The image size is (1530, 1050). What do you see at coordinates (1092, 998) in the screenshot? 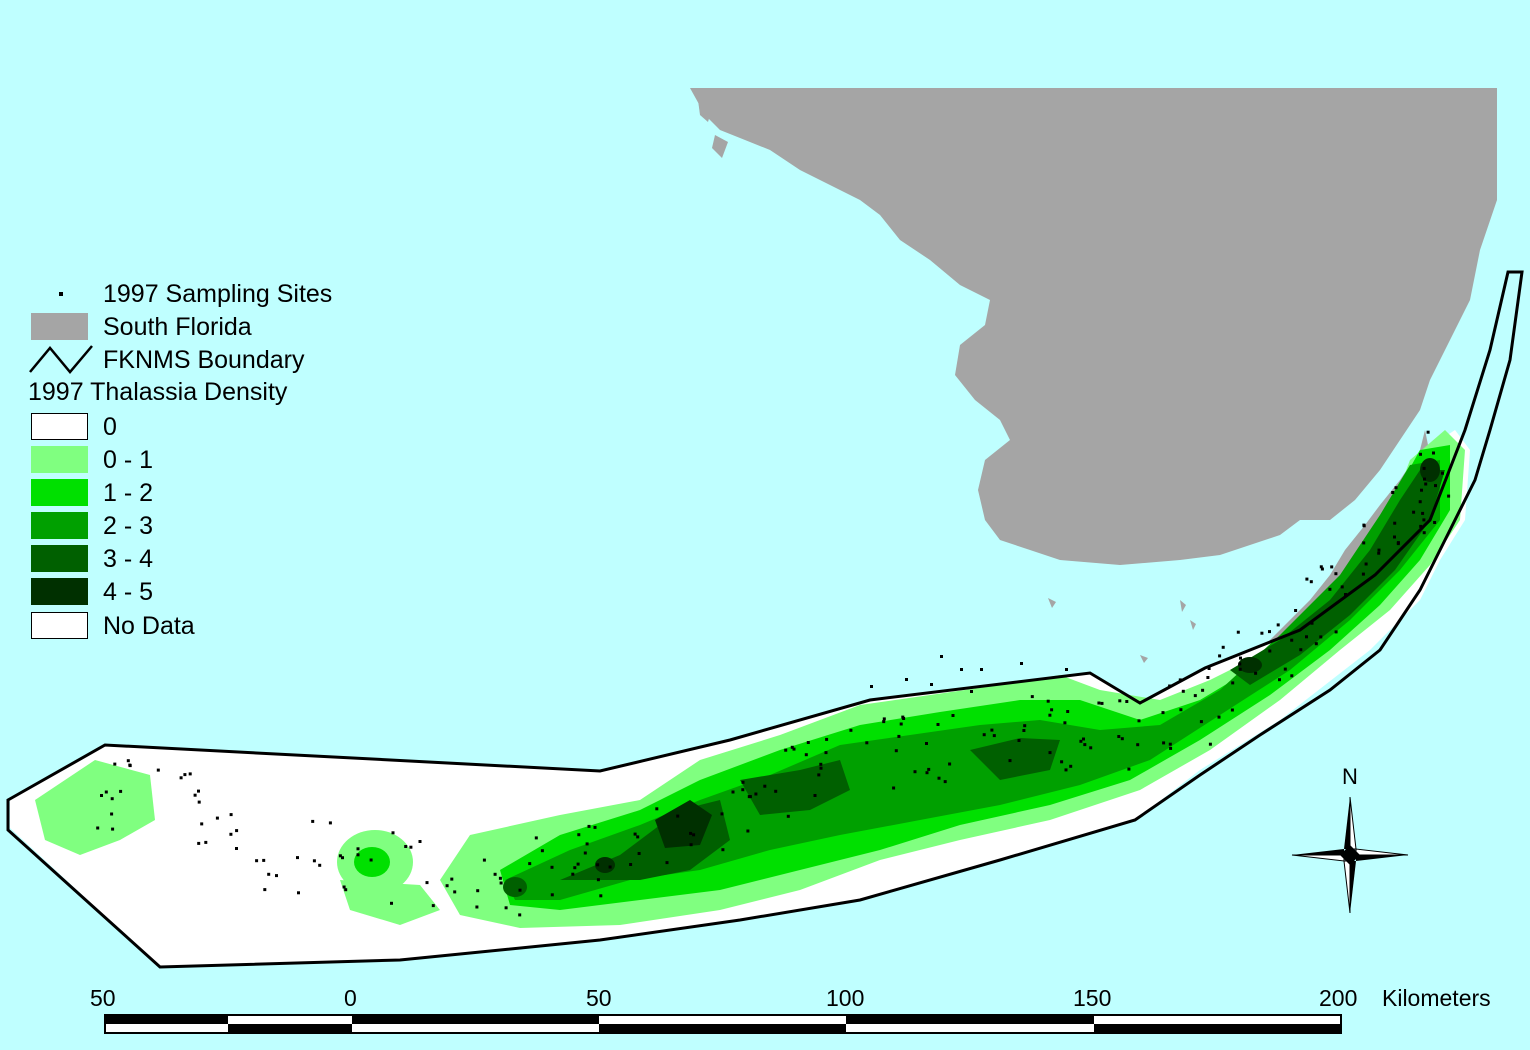
I see `scale-tick-label: 150` at bounding box center [1092, 998].